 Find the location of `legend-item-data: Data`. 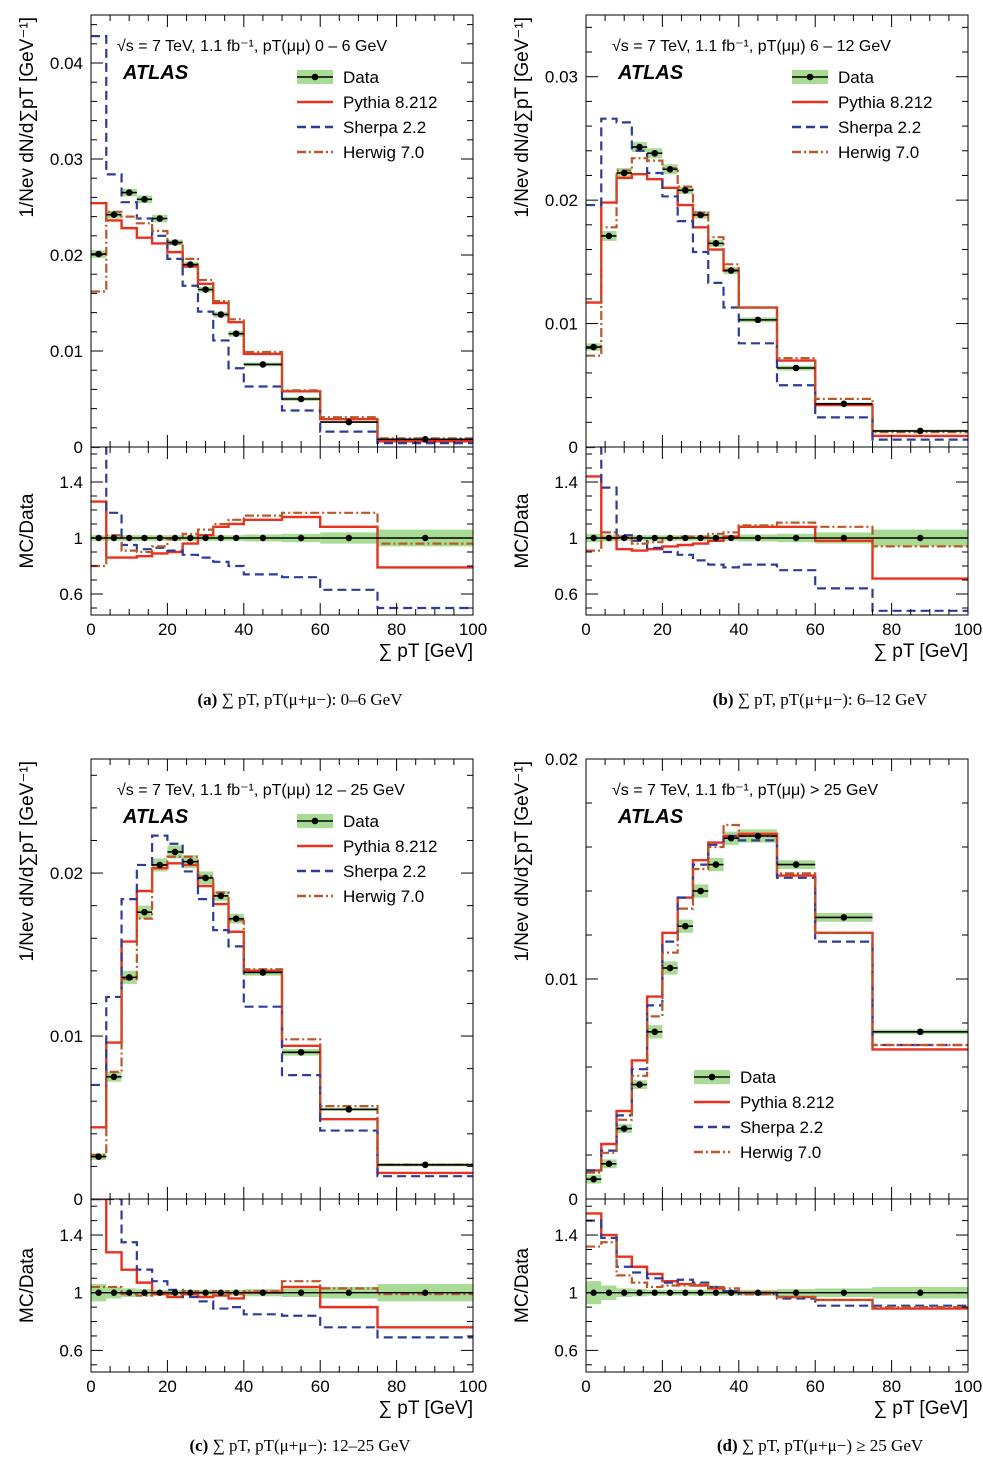

legend-item-data: Data is located at coordinates (338, 77).